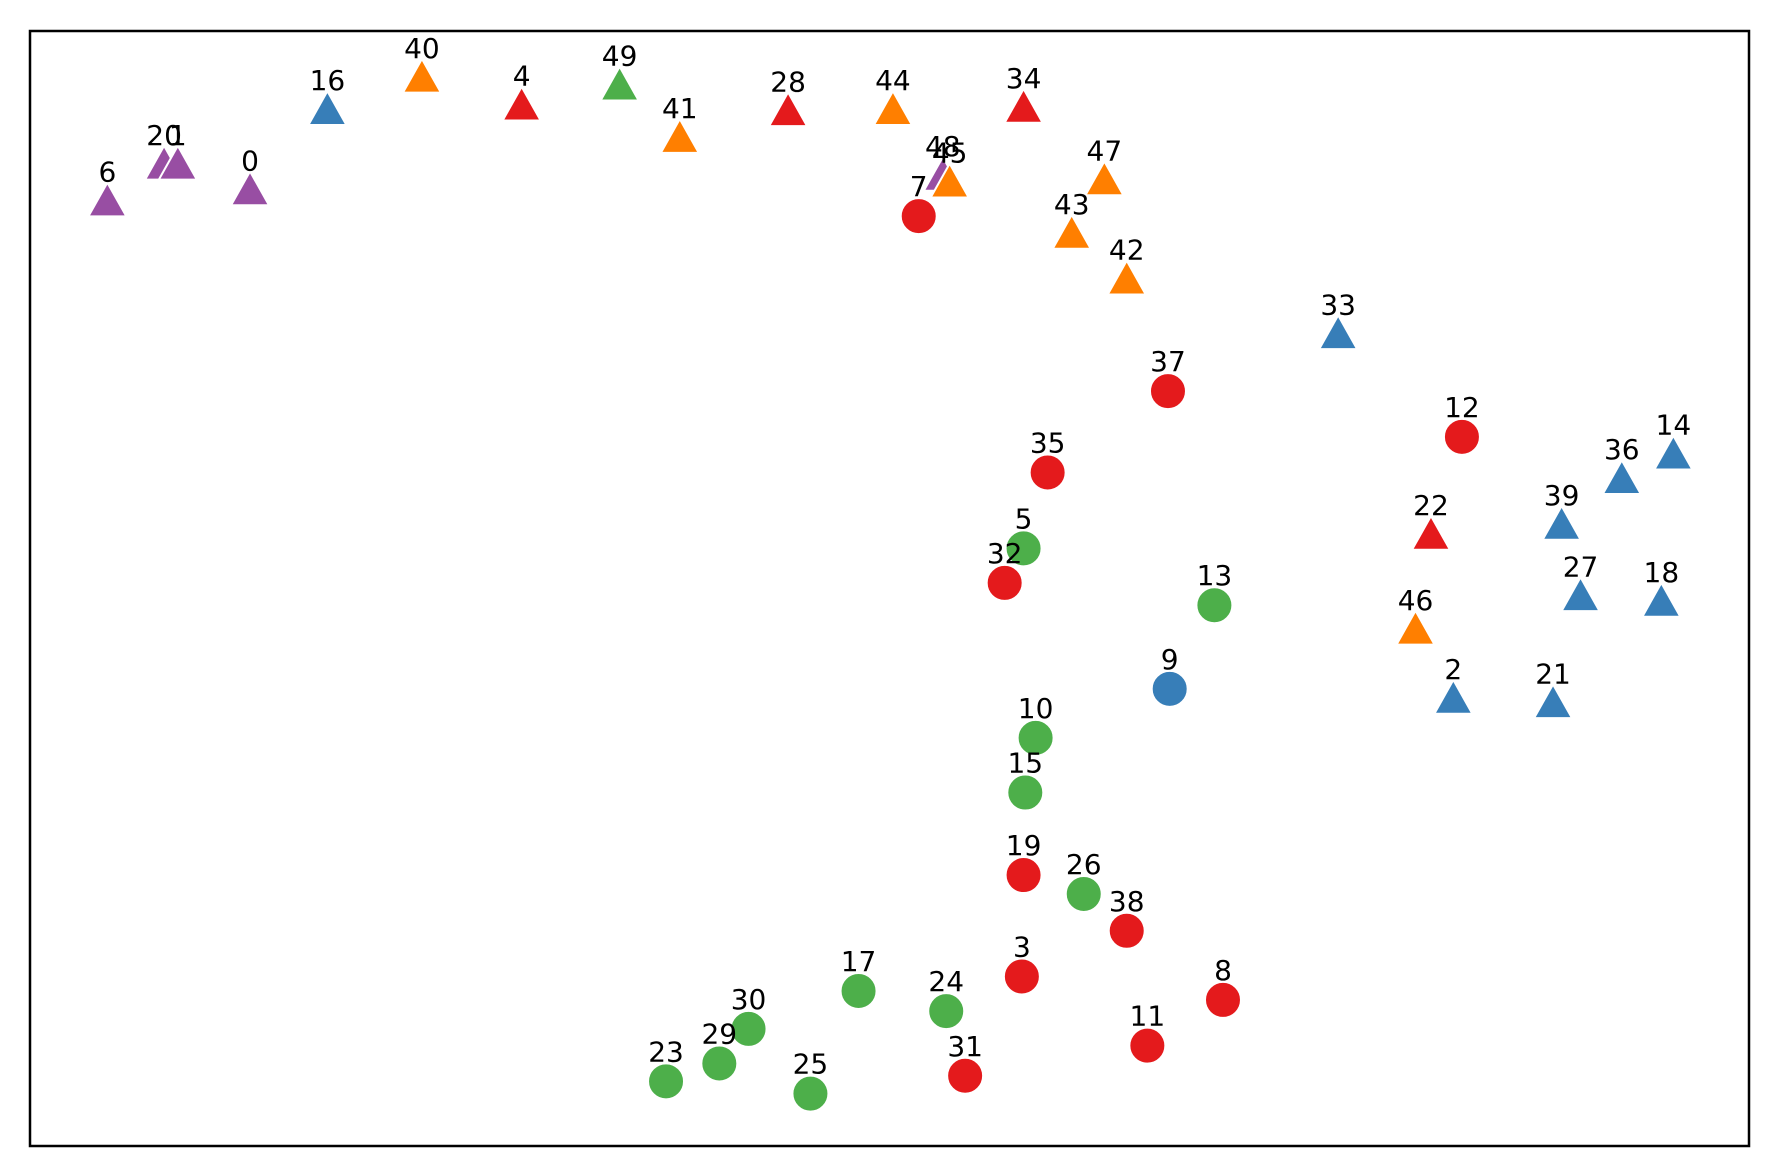 This screenshot has width=1770, height=1170. What do you see at coordinates (164, 135) in the screenshot?
I see `point-label-20: 20` at bounding box center [164, 135].